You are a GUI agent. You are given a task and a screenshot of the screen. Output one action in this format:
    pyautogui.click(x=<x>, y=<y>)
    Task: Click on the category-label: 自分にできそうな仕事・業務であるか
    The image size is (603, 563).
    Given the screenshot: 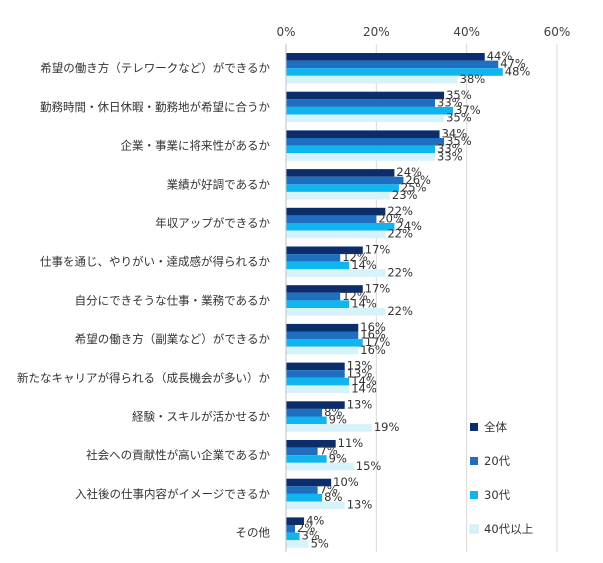 What is the action you would take?
    pyautogui.click(x=173, y=300)
    